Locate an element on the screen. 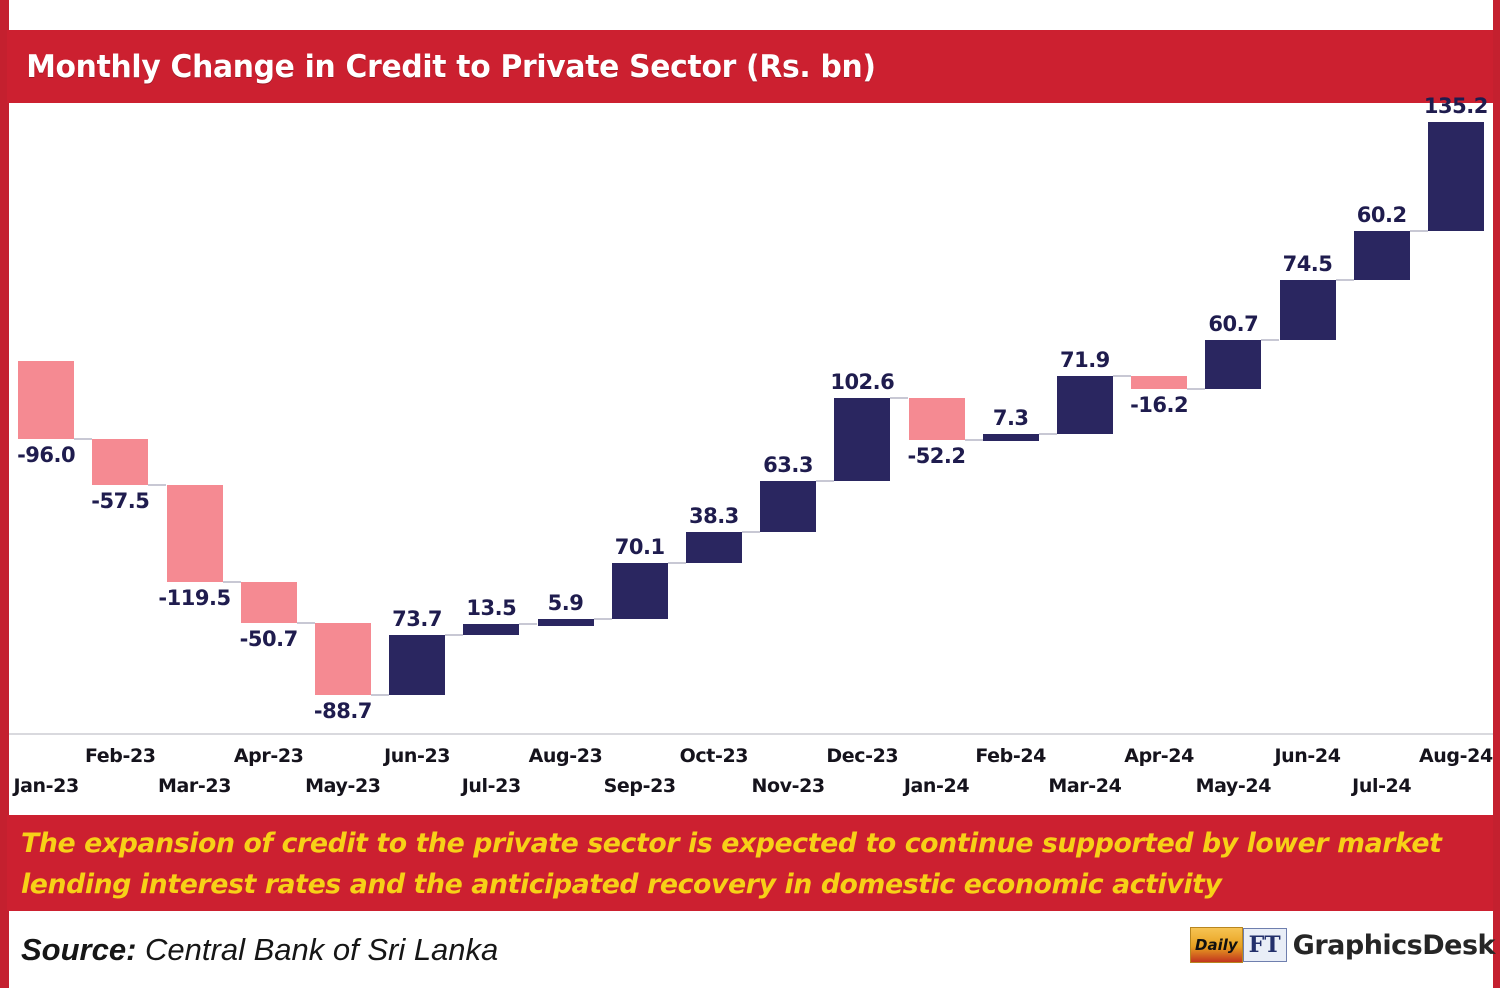 The width and height of the screenshot is (1500, 1000). x-axis-tick-label: Apr-24 is located at coordinates (1159, 756).